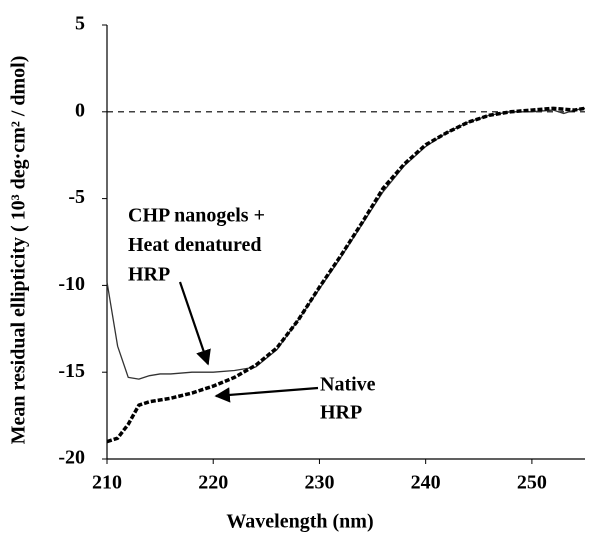 The image size is (591, 540). What do you see at coordinates (80, 24) in the screenshot?
I see `y-tick-label: 5` at bounding box center [80, 24].